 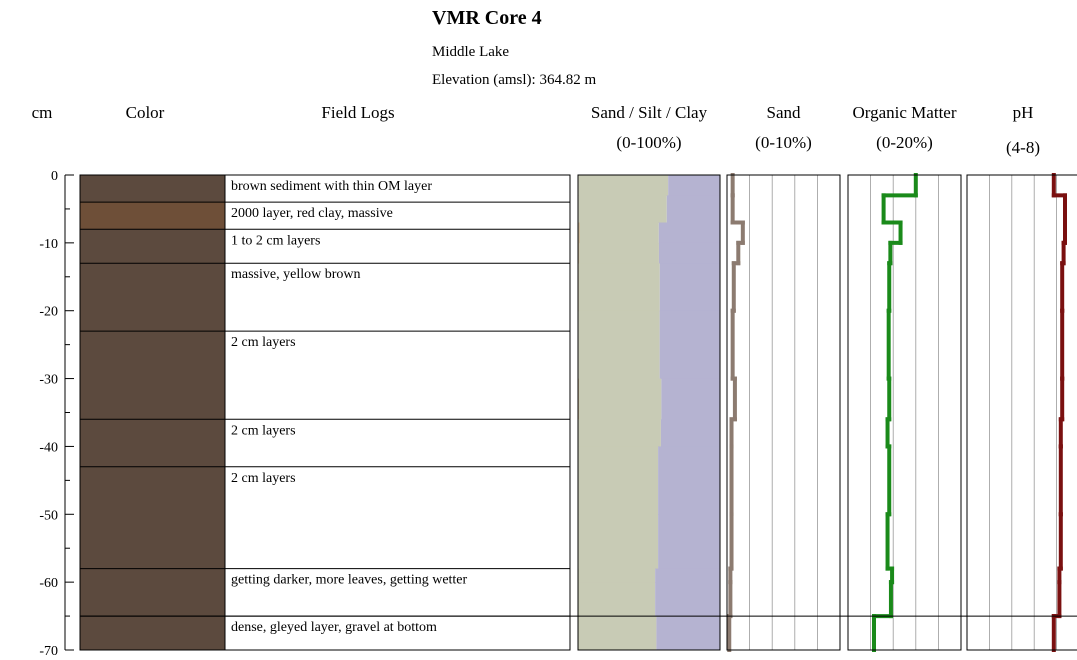 What do you see at coordinates (48, 244) in the screenshot?
I see `depth-tick-label: -10` at bounding box center [48, 244].